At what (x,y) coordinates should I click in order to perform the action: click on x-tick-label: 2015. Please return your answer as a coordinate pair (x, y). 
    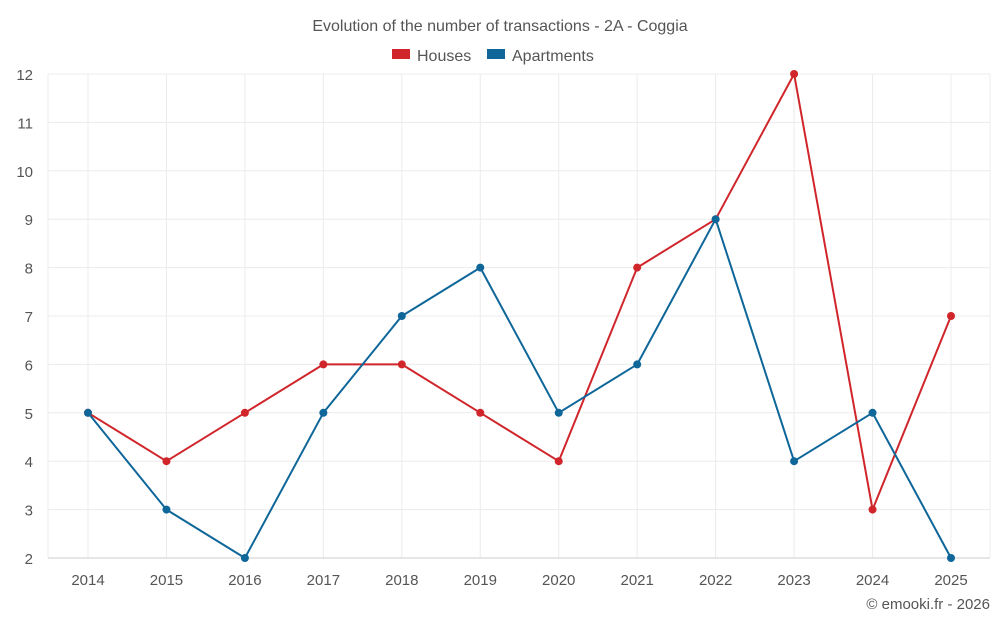
    Looking at the image, I should click on (166, 580).